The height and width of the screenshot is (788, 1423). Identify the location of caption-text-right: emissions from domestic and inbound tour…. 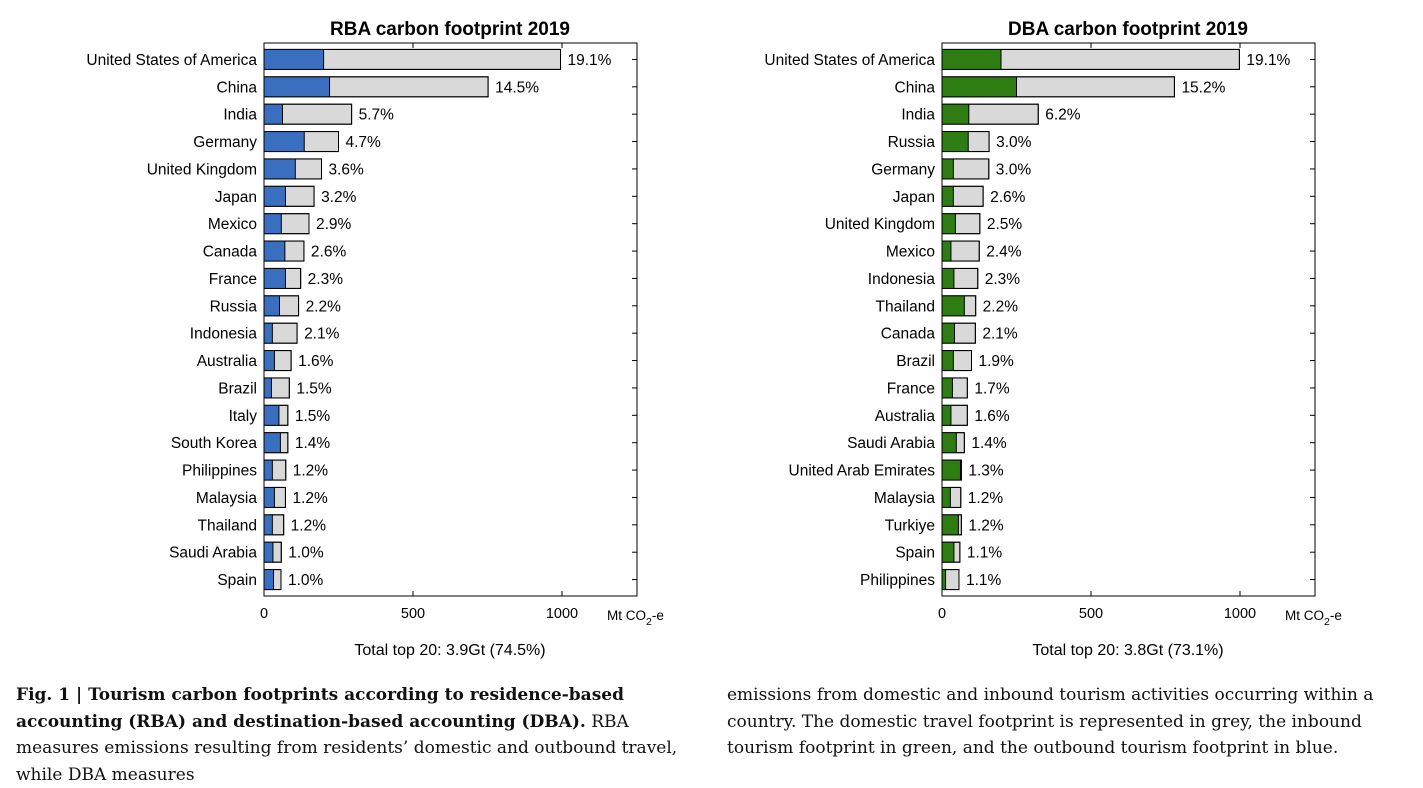
(1050, 721).